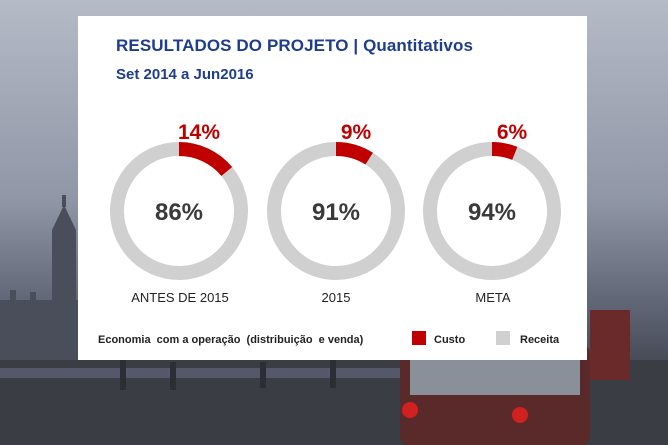 Image resolution: width=668 pixels, height=445 pixels. Describe the element at coordinates (493, 297) in the screenshot. I see `category-label-meta: META` at that location.